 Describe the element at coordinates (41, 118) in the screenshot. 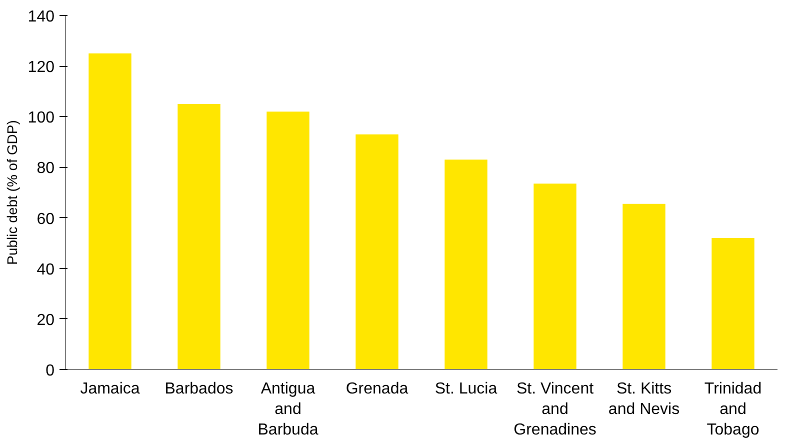

I see `y-tick-label: 100` at that location.